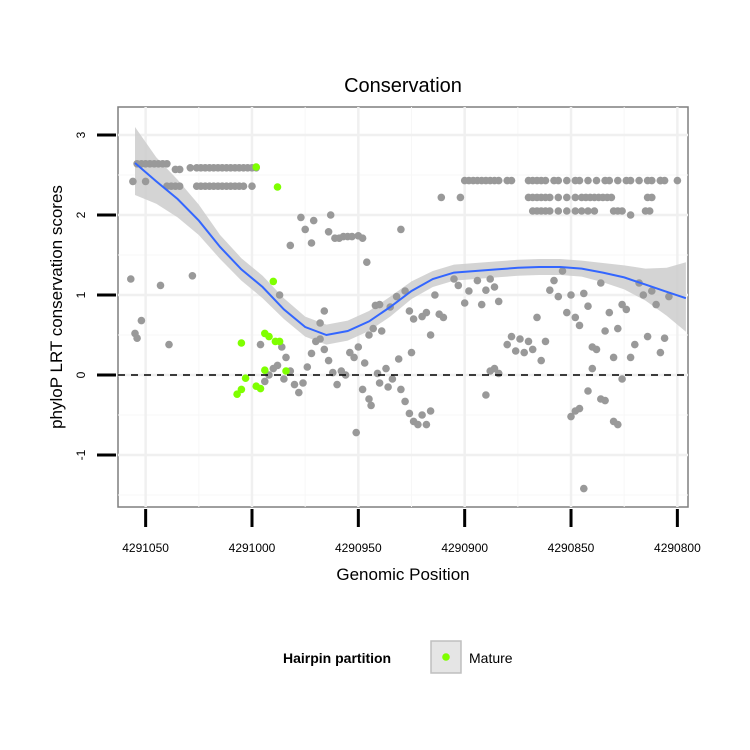  Describe the element at coordinates (56, 307) in the screenshot. I see `y-axis-title: phyloP LRT conservation scores` at that location.